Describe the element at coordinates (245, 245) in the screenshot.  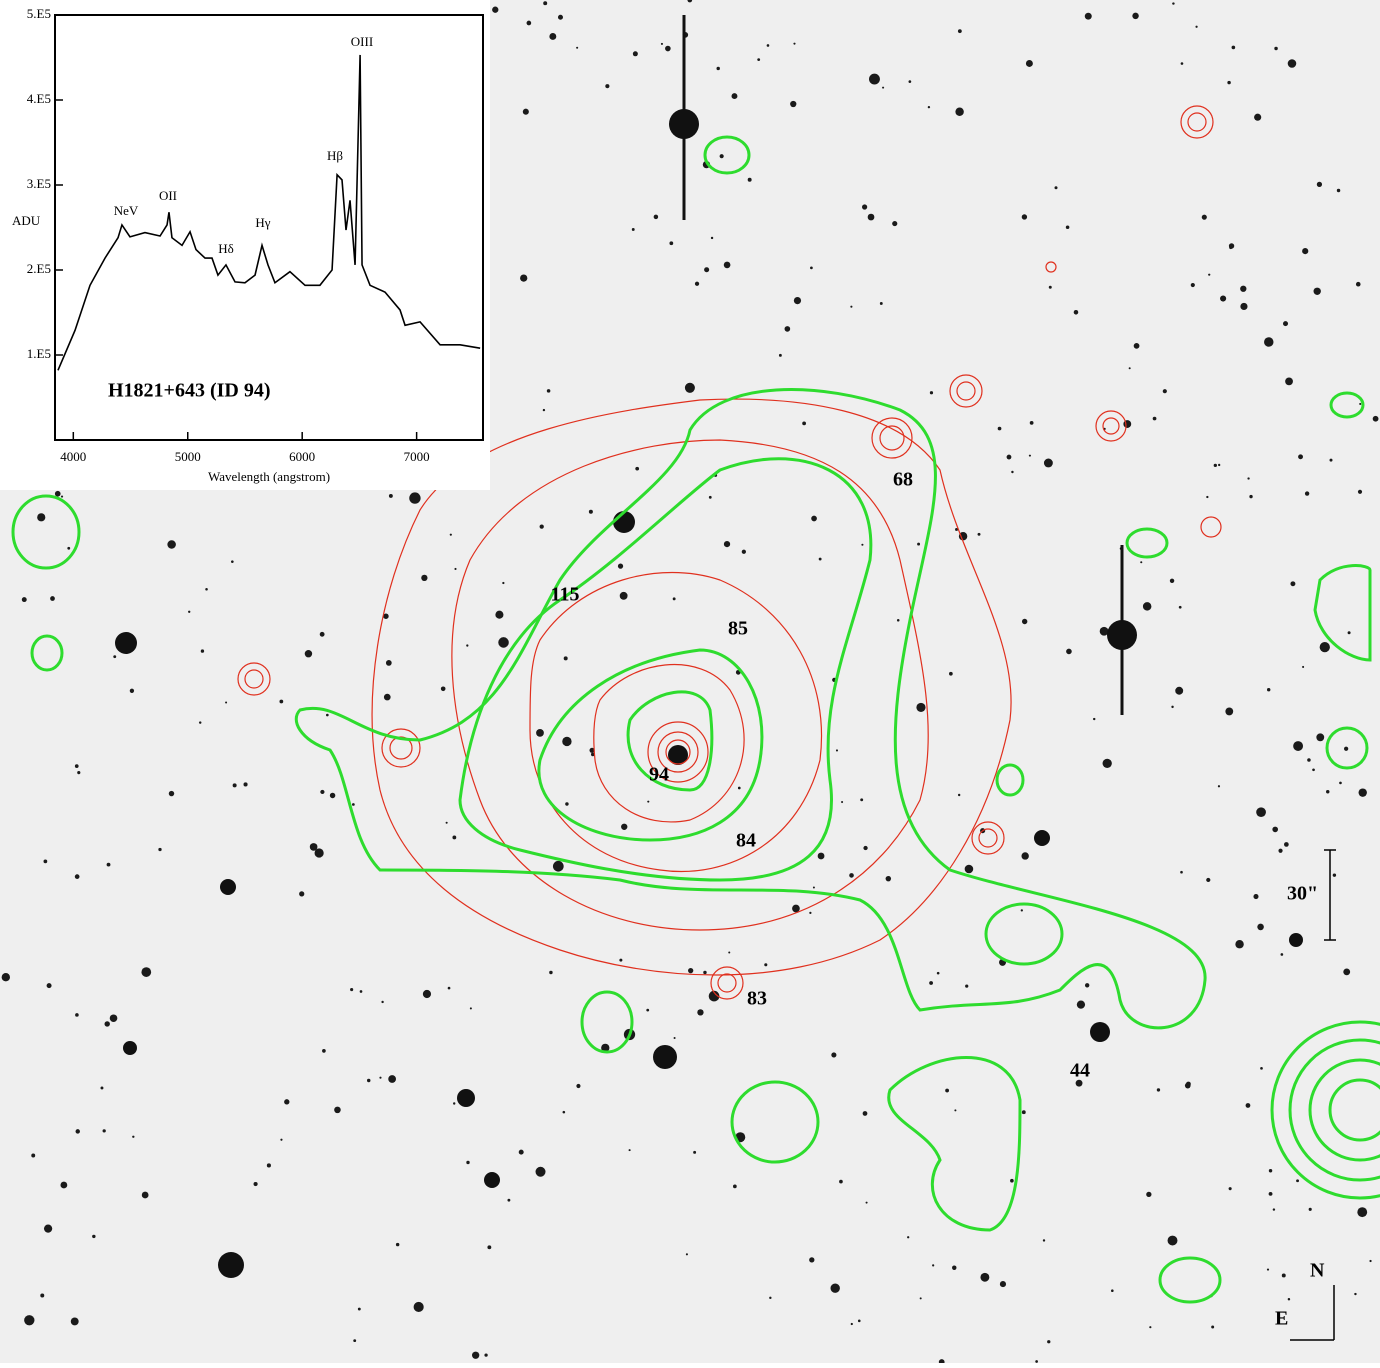
I see `inset-background` at that location.